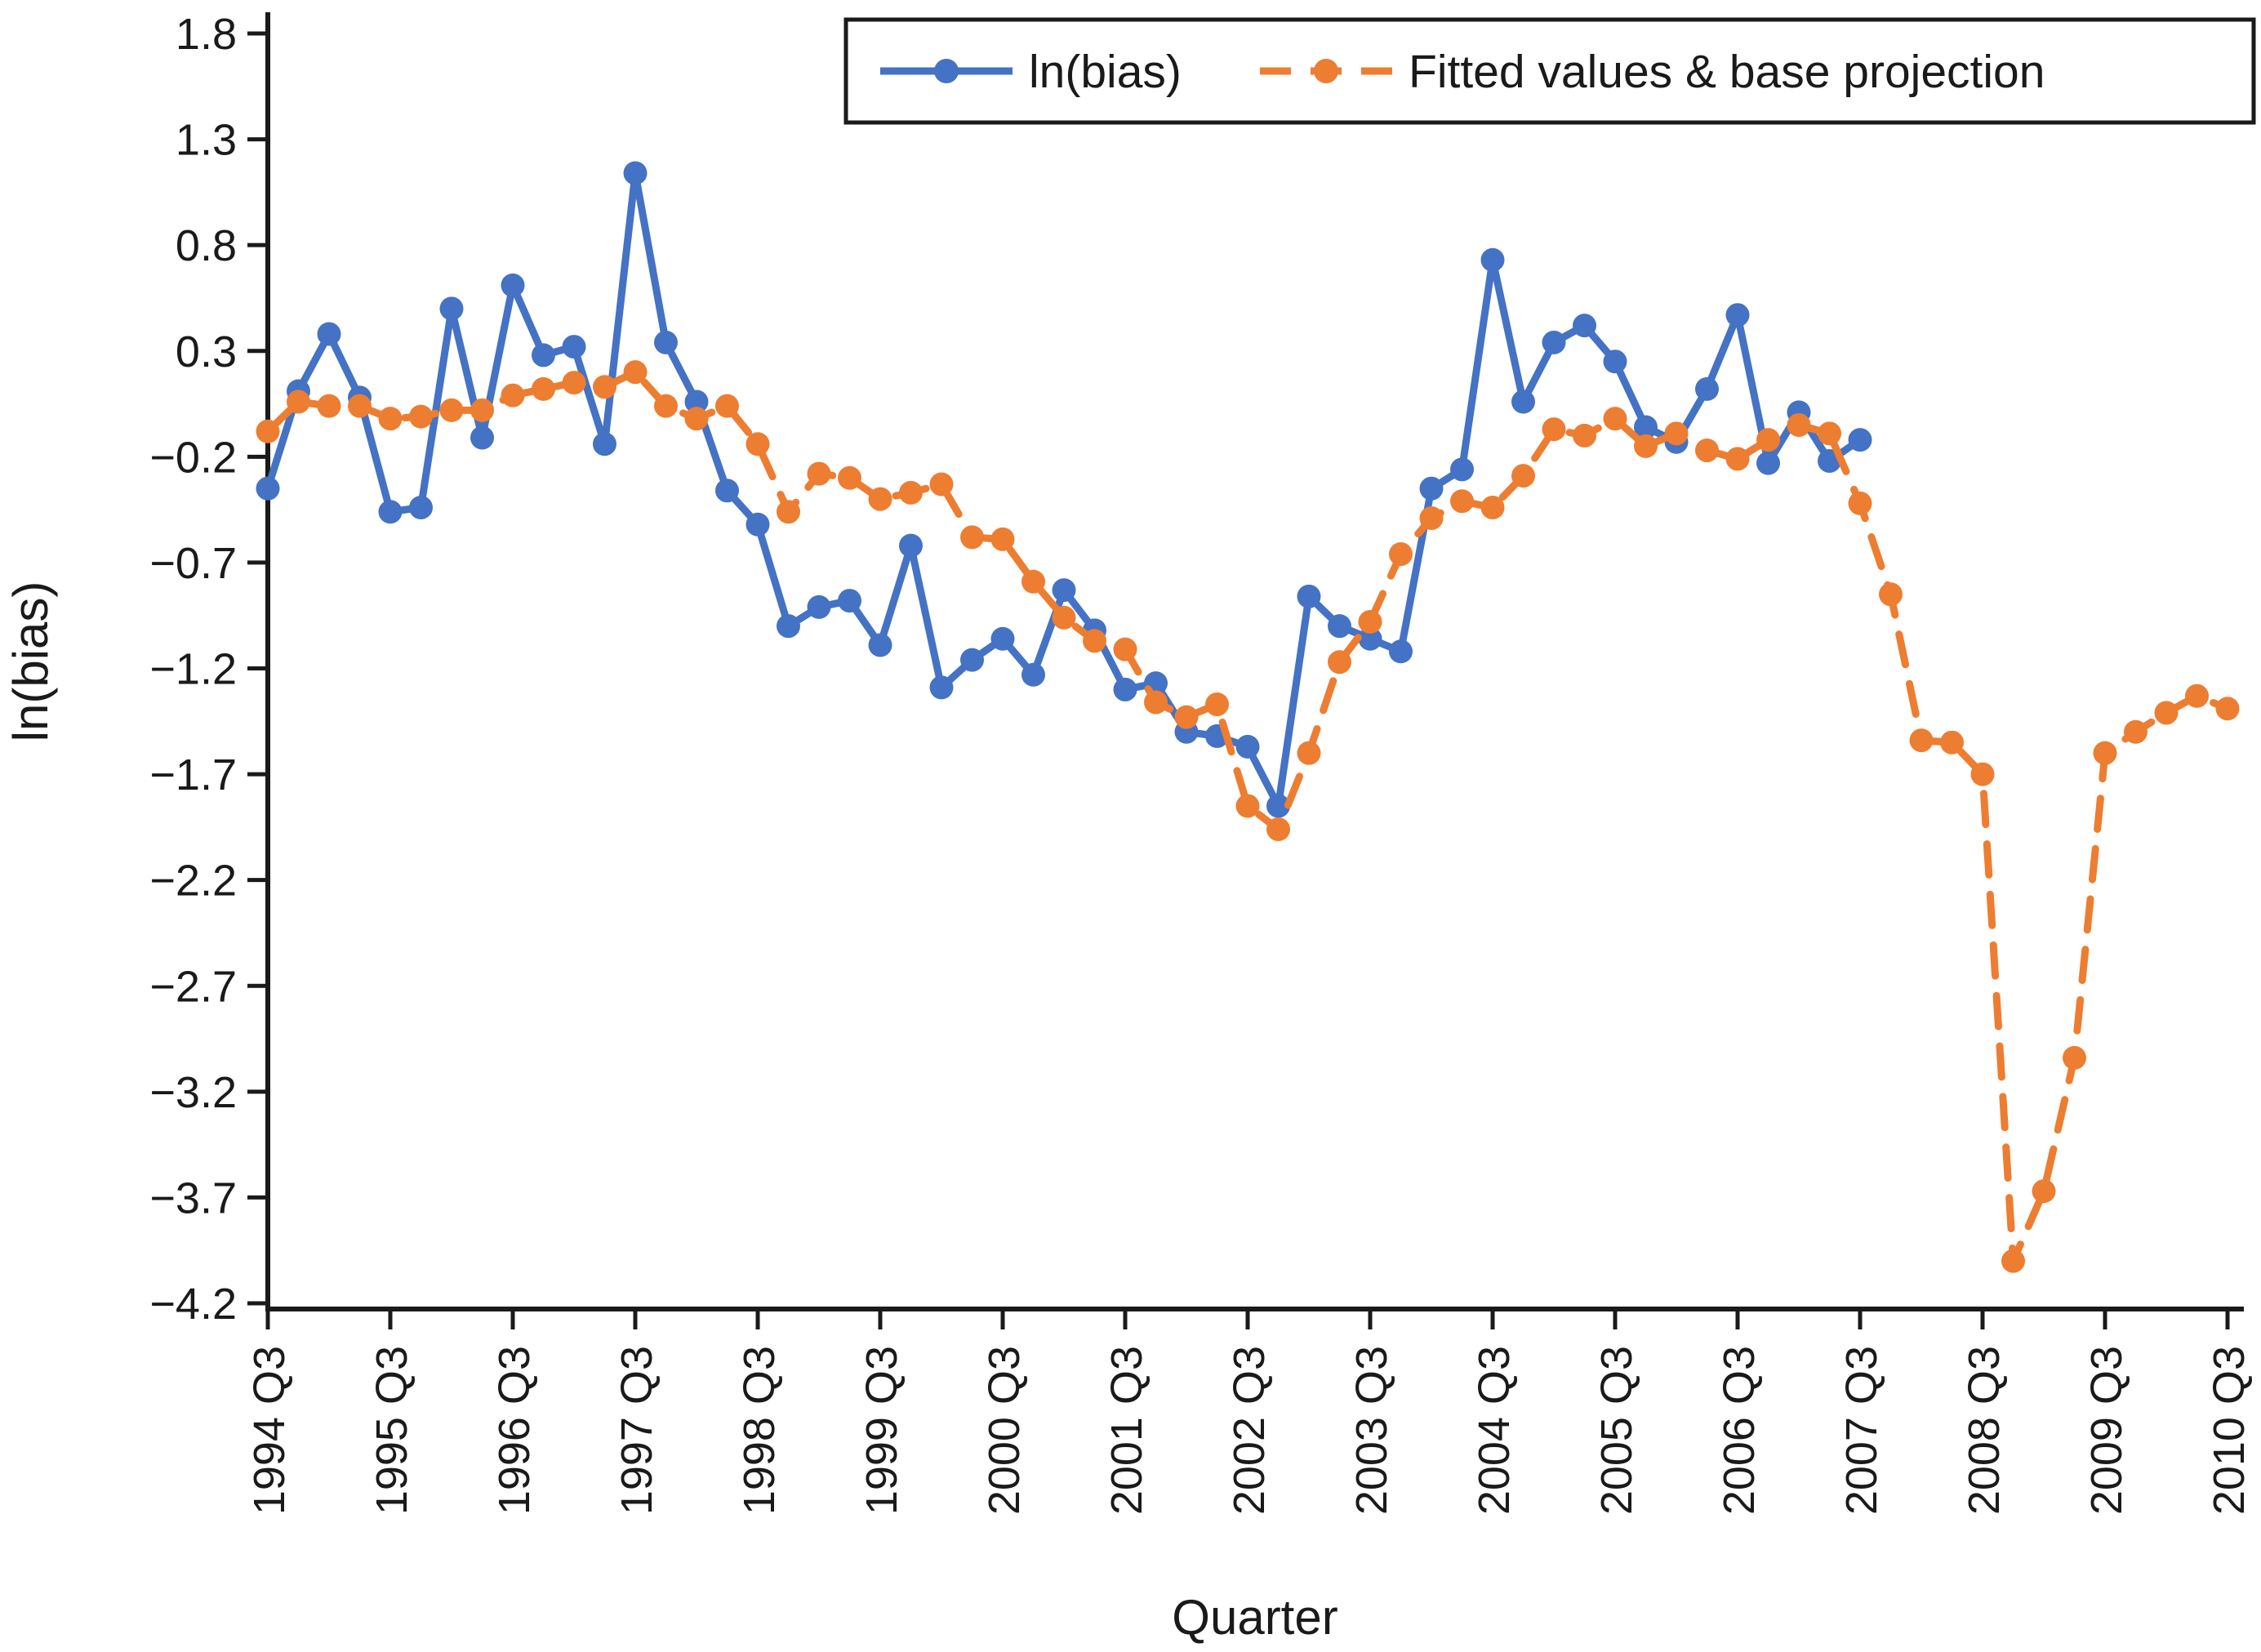  Describe the element at coordinates (2106, 1430) in the screenshot. I see `x-tick-label: 2009 Q3` at that location.